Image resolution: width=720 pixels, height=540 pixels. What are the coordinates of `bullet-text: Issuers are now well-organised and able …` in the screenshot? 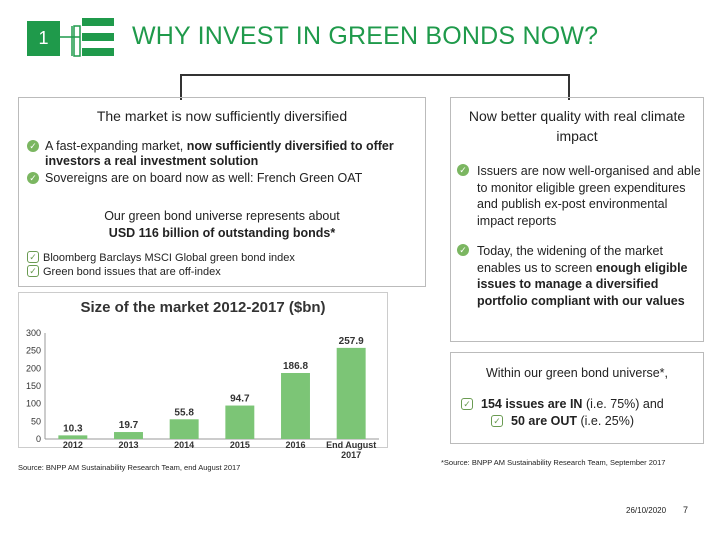 It's located at (589, 196).